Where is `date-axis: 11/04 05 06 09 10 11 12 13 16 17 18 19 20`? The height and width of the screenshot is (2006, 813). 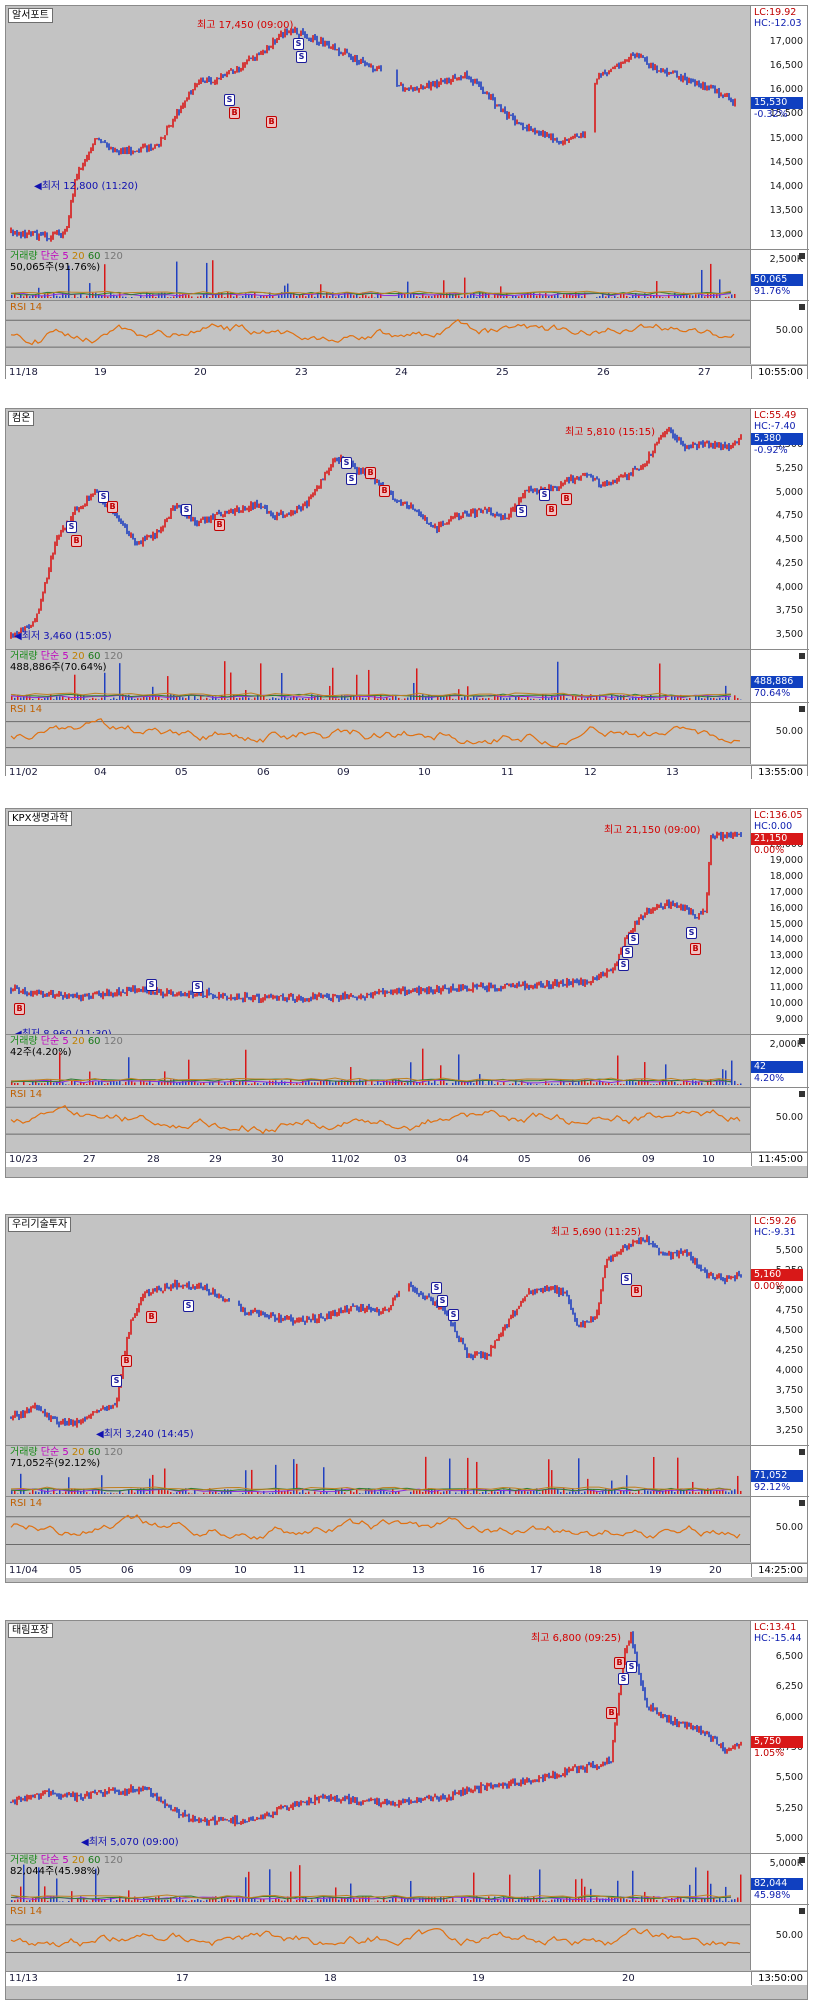
date-axis: 11/04 05 06 09 10 11 12 13 16 17 18 19 20 is located at coordinates (379, 1570).